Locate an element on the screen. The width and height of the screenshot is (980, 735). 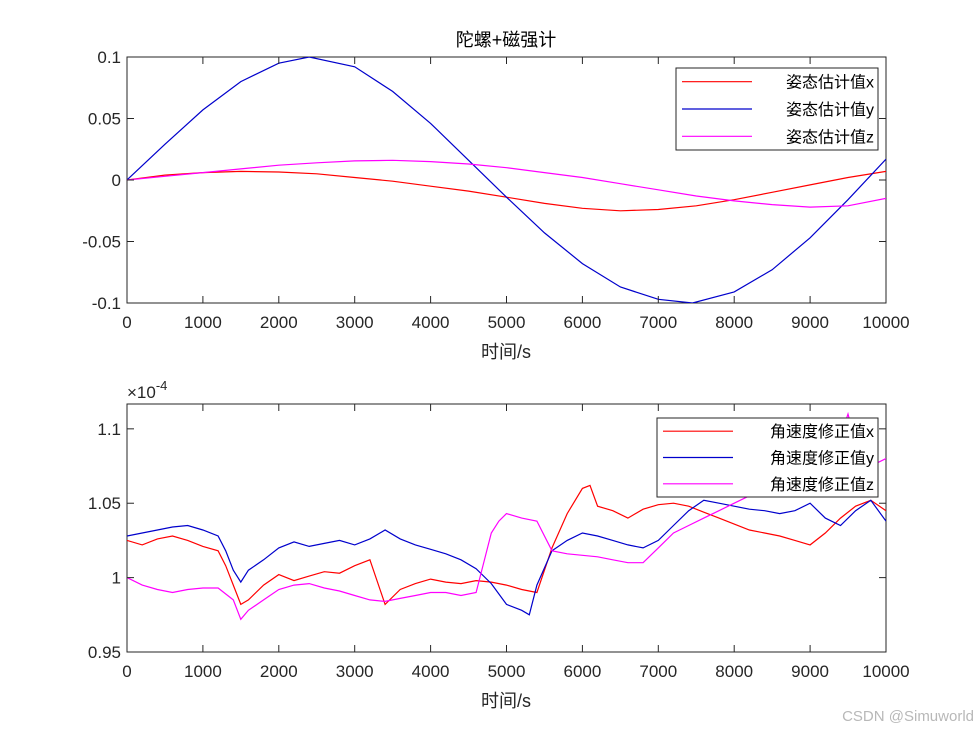
top-x-tick-label: 2000 is located at coordinates (279, 322).